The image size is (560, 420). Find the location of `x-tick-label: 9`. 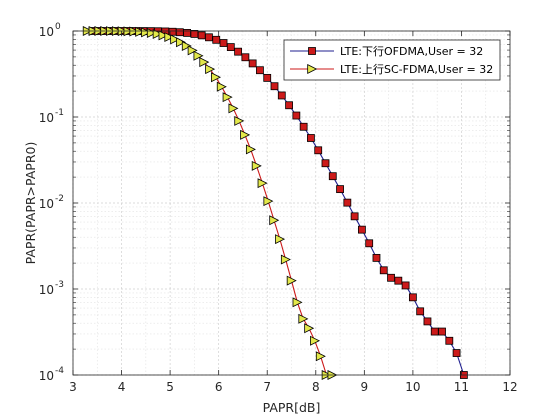

x-tick-label: 9 is located at coordinates (365, 387).